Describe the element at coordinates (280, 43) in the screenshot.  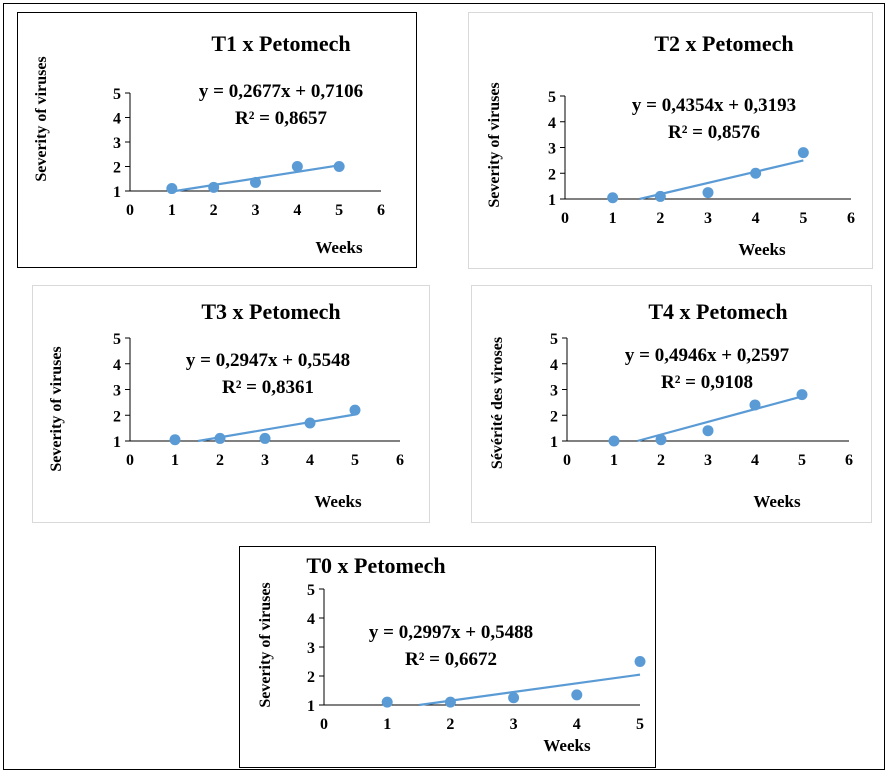
I see `chart-title: T1 x Petomech` at that location.